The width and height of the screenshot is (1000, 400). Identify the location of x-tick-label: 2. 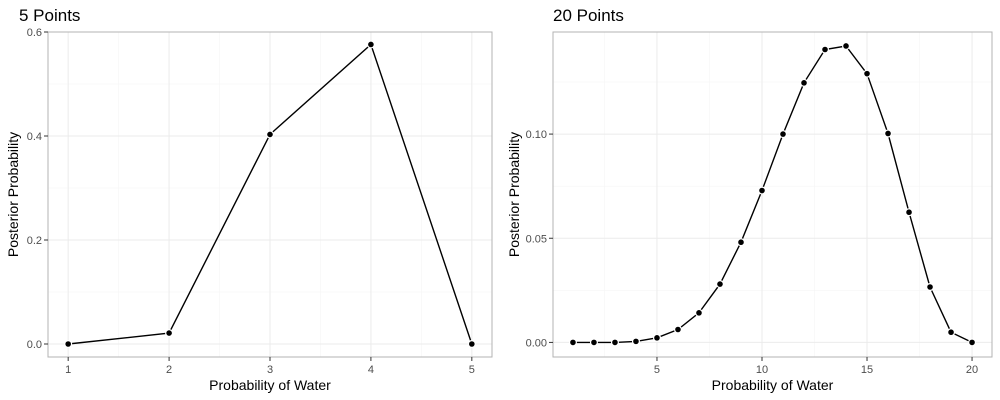
(169, 370).